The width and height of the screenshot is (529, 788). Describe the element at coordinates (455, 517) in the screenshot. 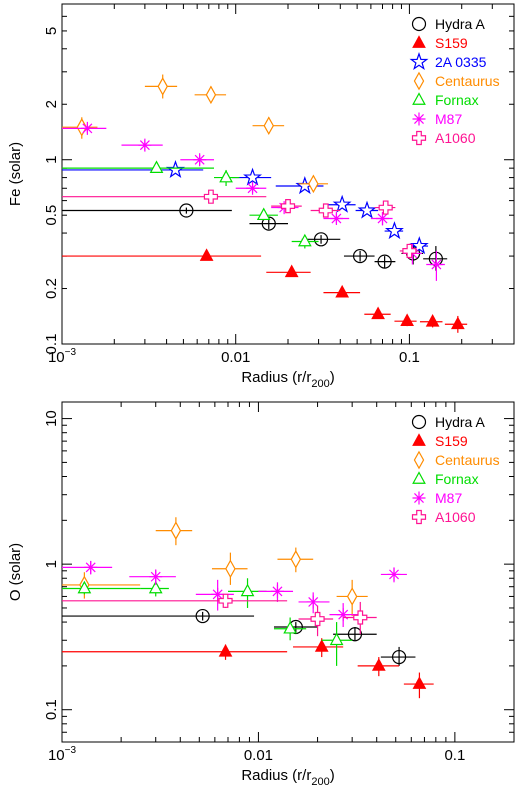

I see `legend-label: A1060` at that location.